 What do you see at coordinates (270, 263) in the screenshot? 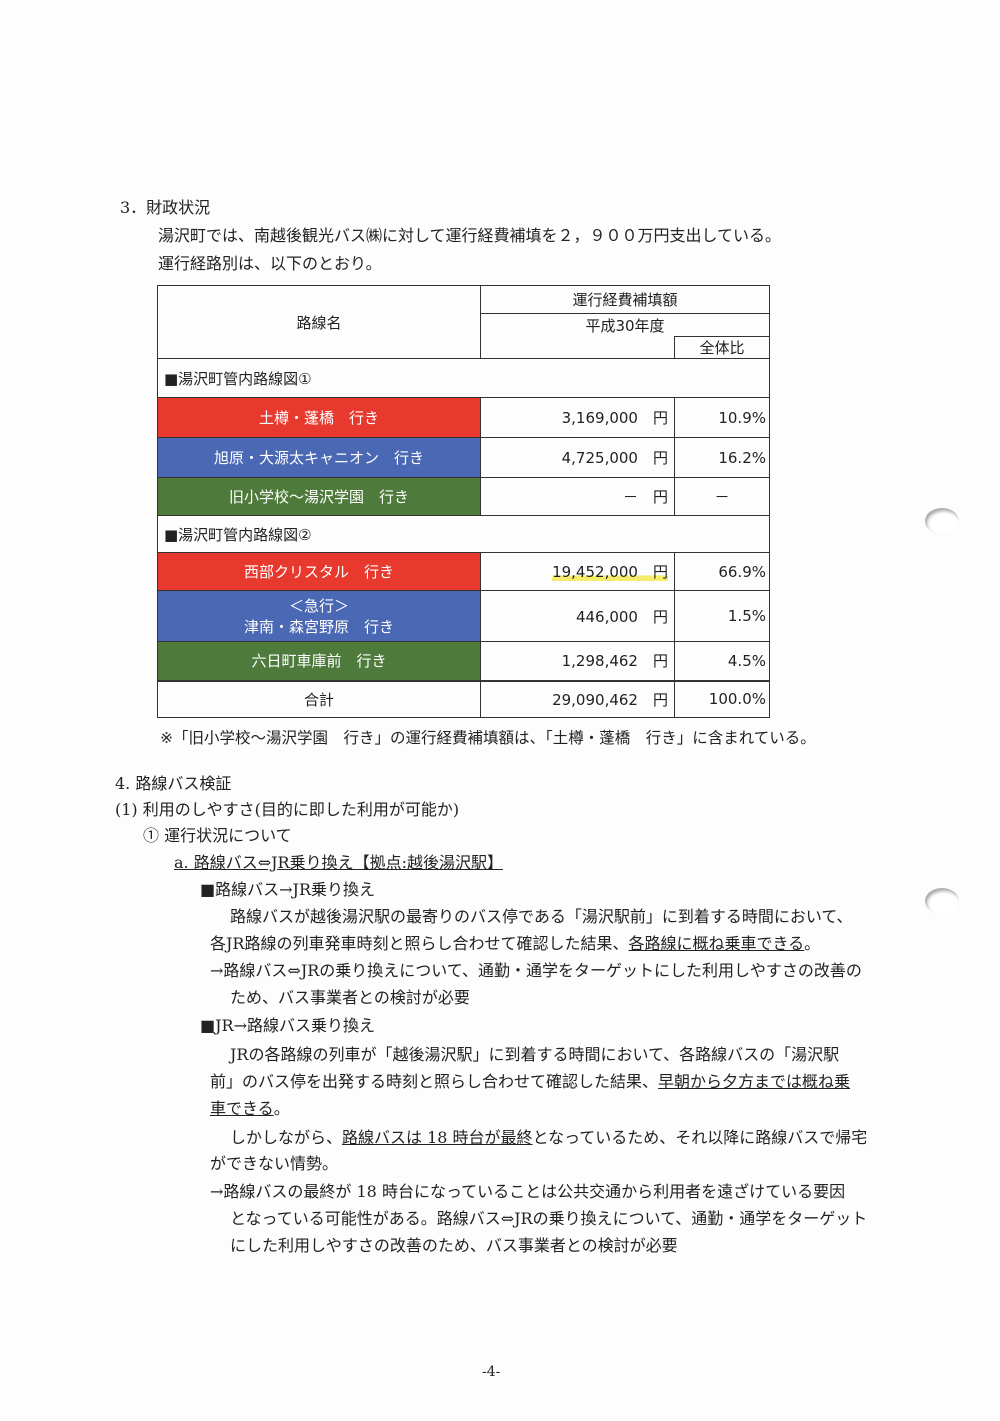
I see `section3-line2: 運行経路別は、以下のとおり。` at bounding box center [270, 263].